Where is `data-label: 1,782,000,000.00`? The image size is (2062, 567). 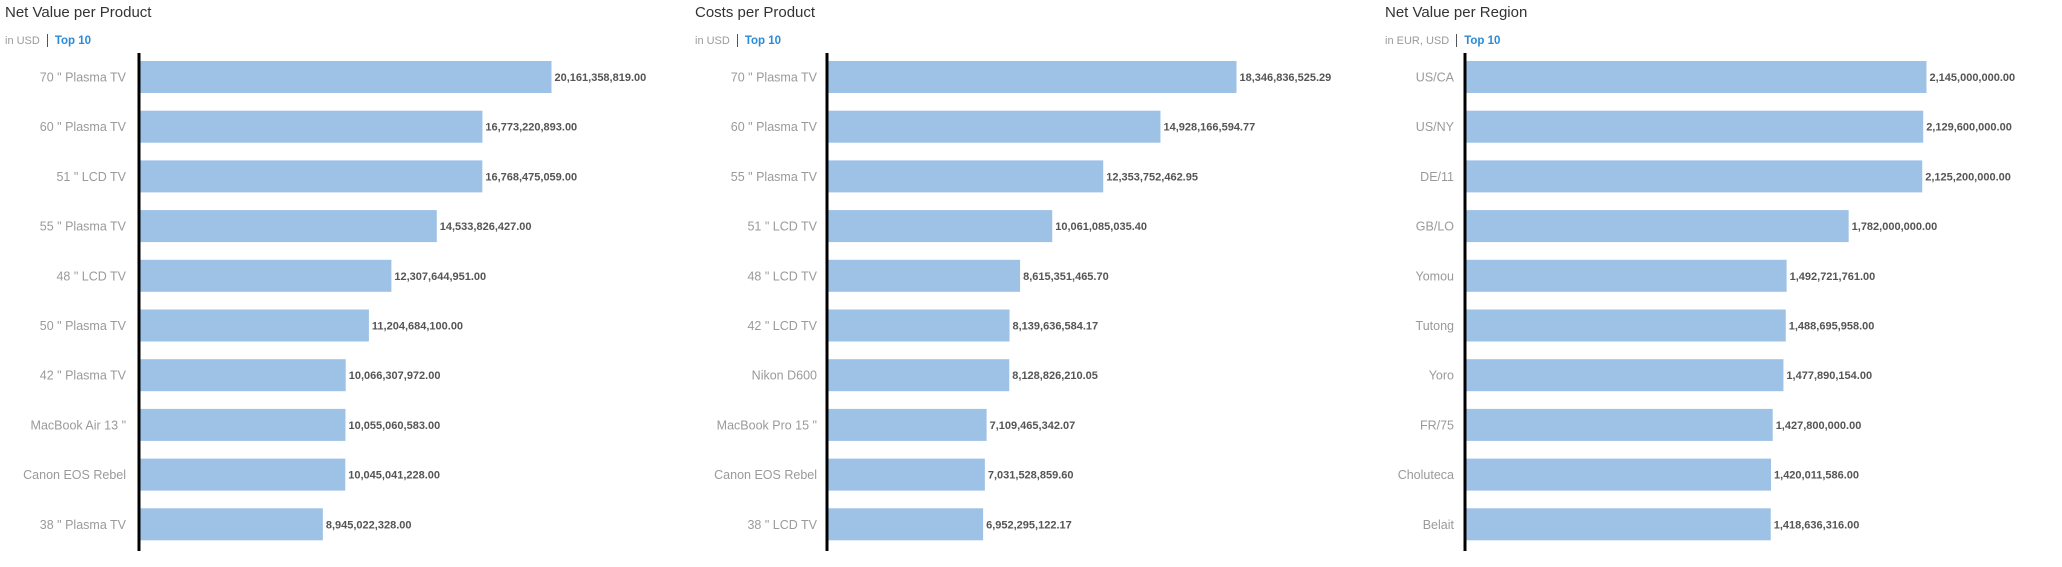
data-label: 1,782,000,000.00 is located at coordinates (1895, 227).